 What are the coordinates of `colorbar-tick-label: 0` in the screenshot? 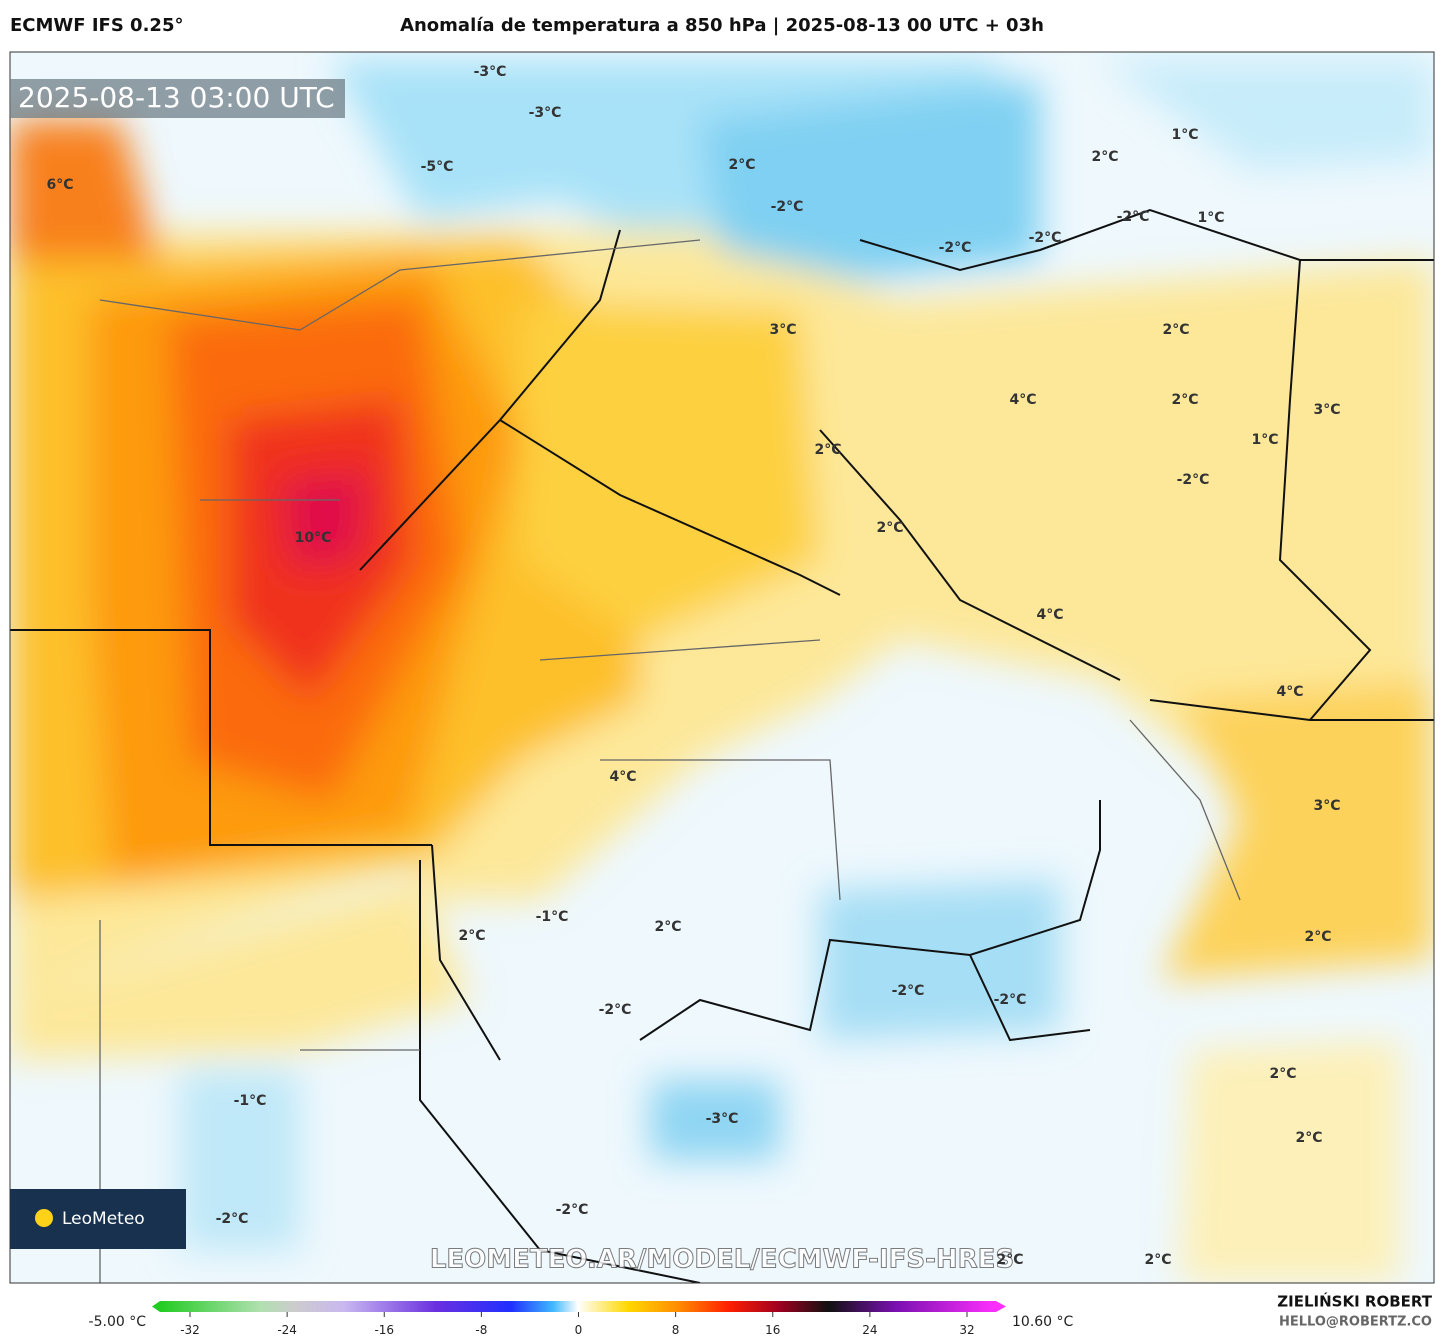 It's located at (579, 1330).